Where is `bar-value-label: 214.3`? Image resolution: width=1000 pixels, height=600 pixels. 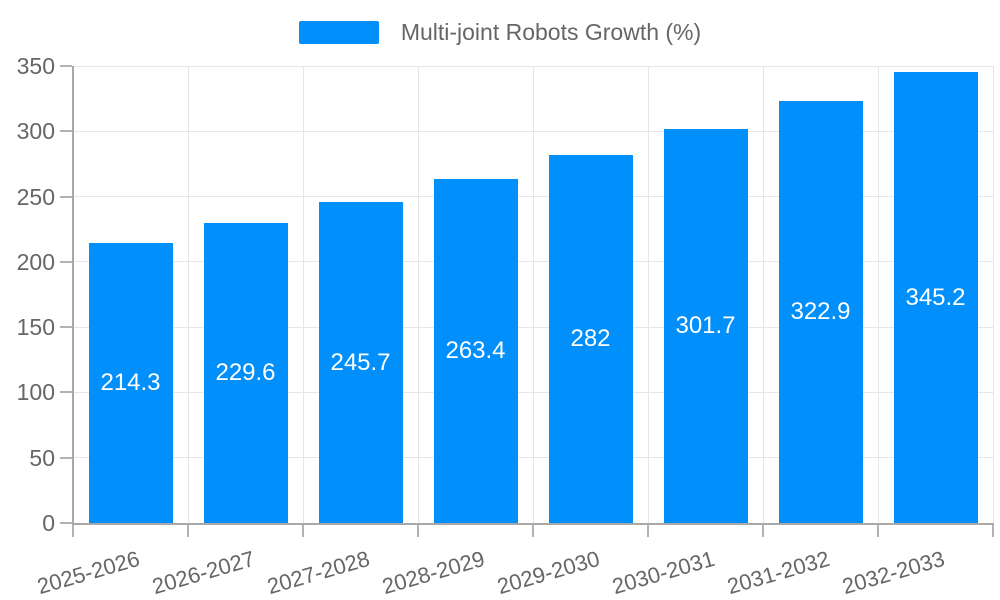 bar-value-label: 214.3 is located at coordinates (130, 383).